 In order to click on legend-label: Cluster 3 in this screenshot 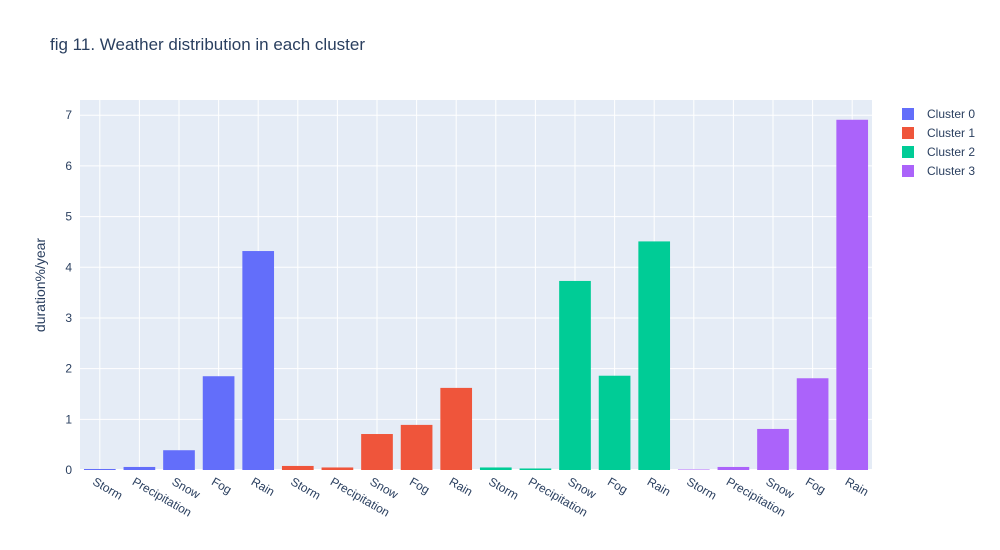, I will do `click(951, 171)`.